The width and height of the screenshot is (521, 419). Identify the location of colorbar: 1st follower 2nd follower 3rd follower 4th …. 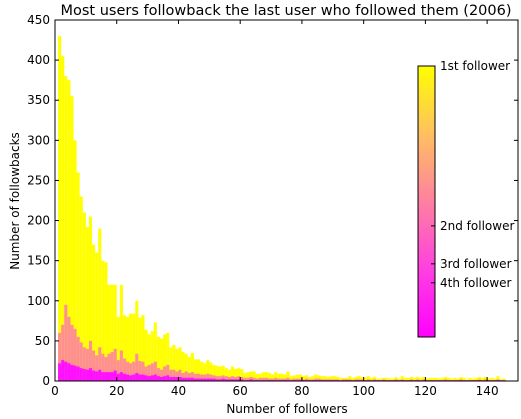
(465, 198).